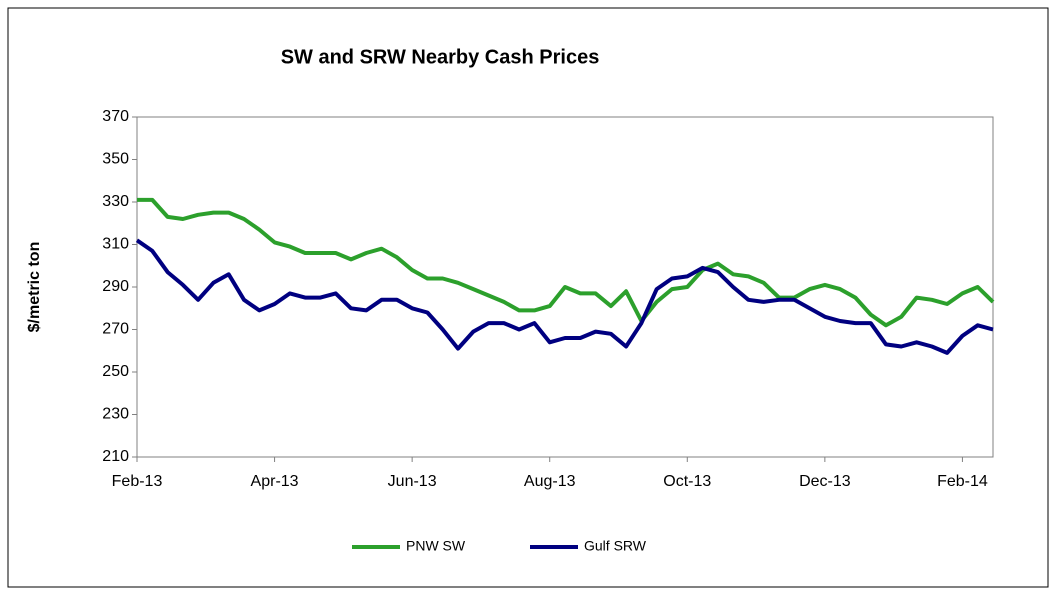 This screenshot has height=596, width=1057. Describe the element at coordinates (825, 481) in the screenshot. I see `x-tick-label: Dec-13` at that location.